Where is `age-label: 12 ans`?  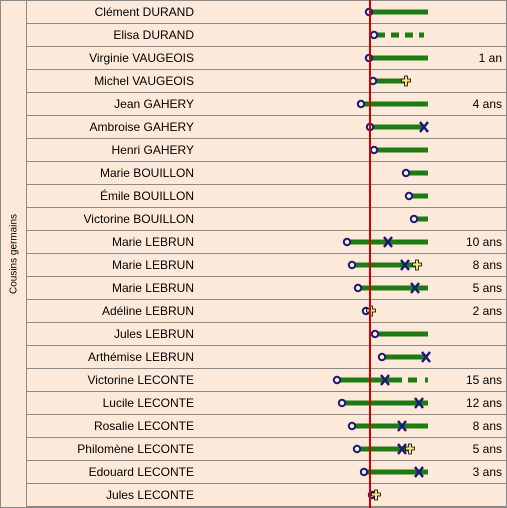 age-label: 12 ans is located at coordinates (483, 403).